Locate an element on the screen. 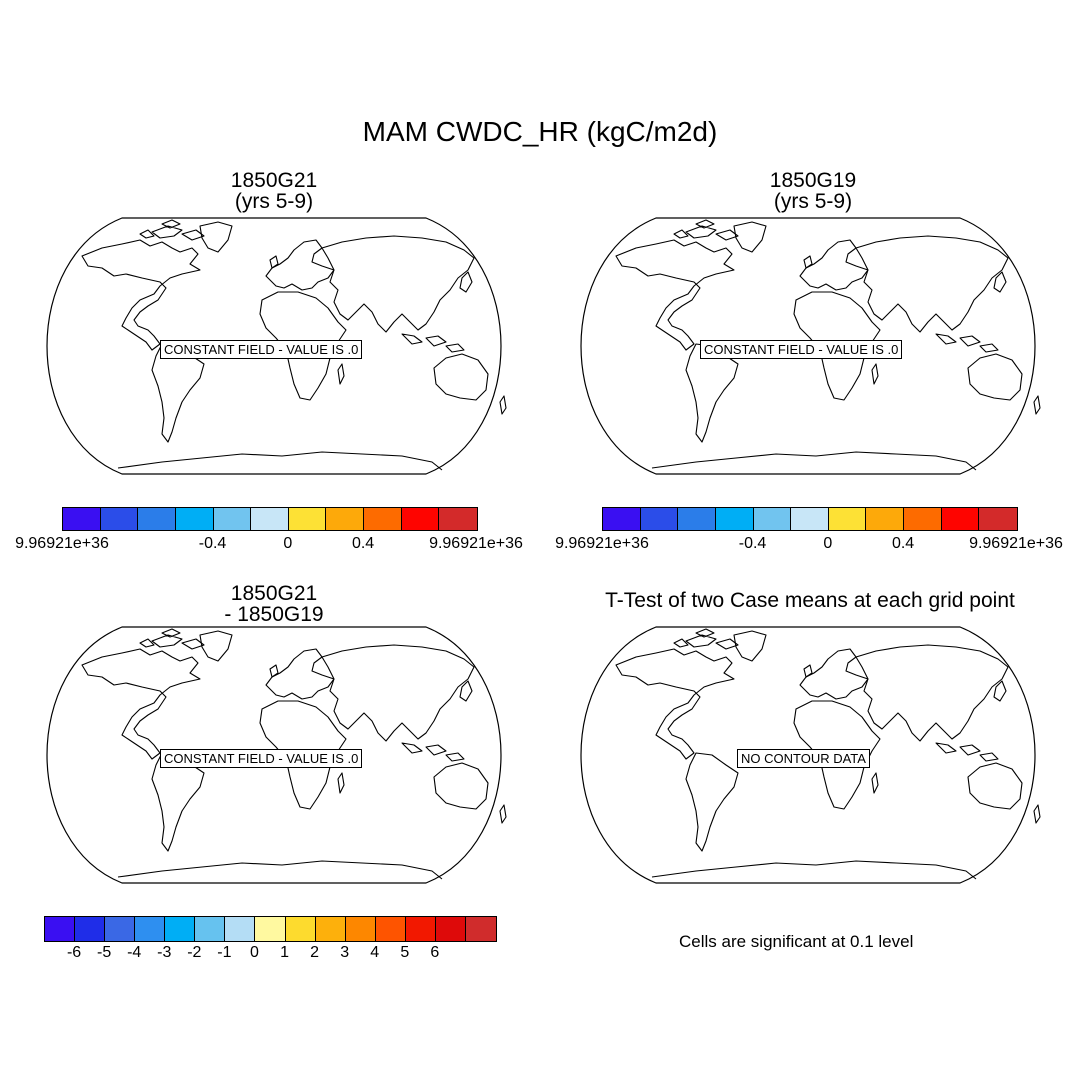  panel-1-message: CONSTANT FIELD - VALUE IS .0 is located at coordinates (261, 349).